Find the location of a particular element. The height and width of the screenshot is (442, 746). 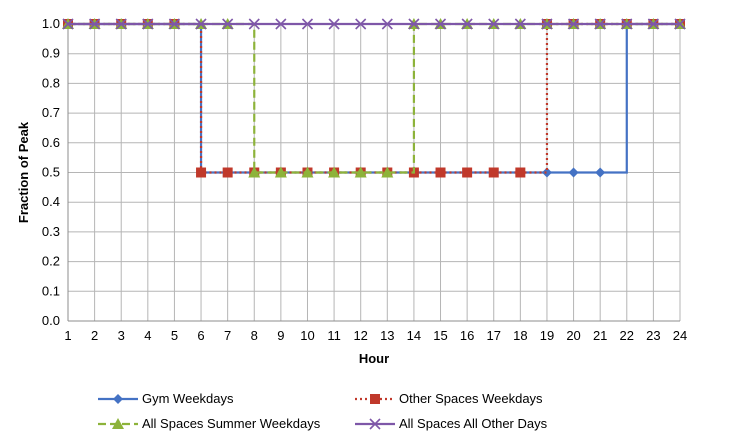

y-tick-label: 0.6 is located at coordinates (51, 142).